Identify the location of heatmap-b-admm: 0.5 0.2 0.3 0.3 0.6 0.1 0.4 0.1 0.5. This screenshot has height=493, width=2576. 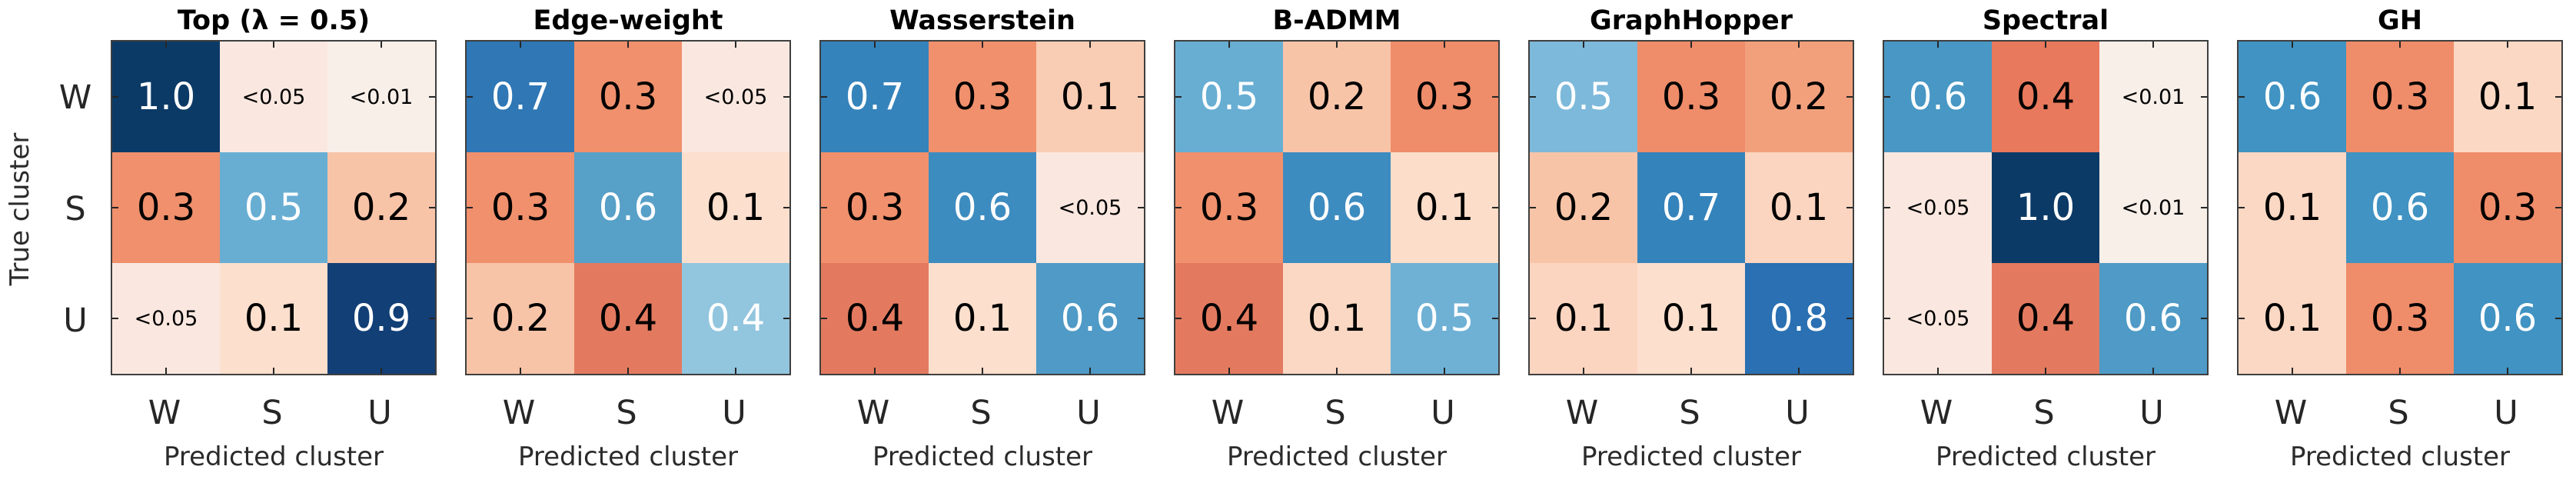
(1337, 207).